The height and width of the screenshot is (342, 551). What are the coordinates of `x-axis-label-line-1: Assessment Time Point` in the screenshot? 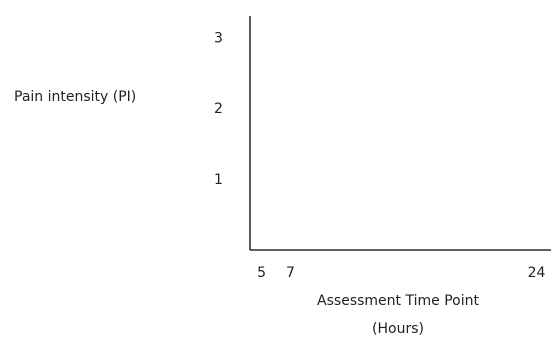 It's located at (398, 301).